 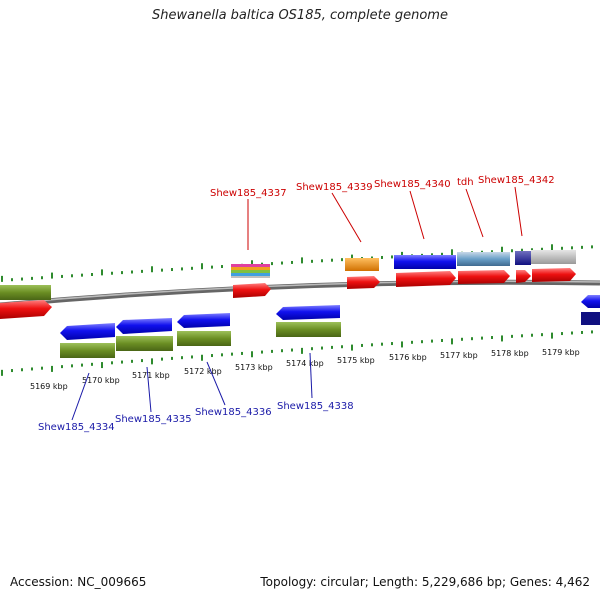 What do you see at coordinates (305, 363) in the screenshot?
I see `scale-label: 5174 kbp` at bounding box center [305, 363].